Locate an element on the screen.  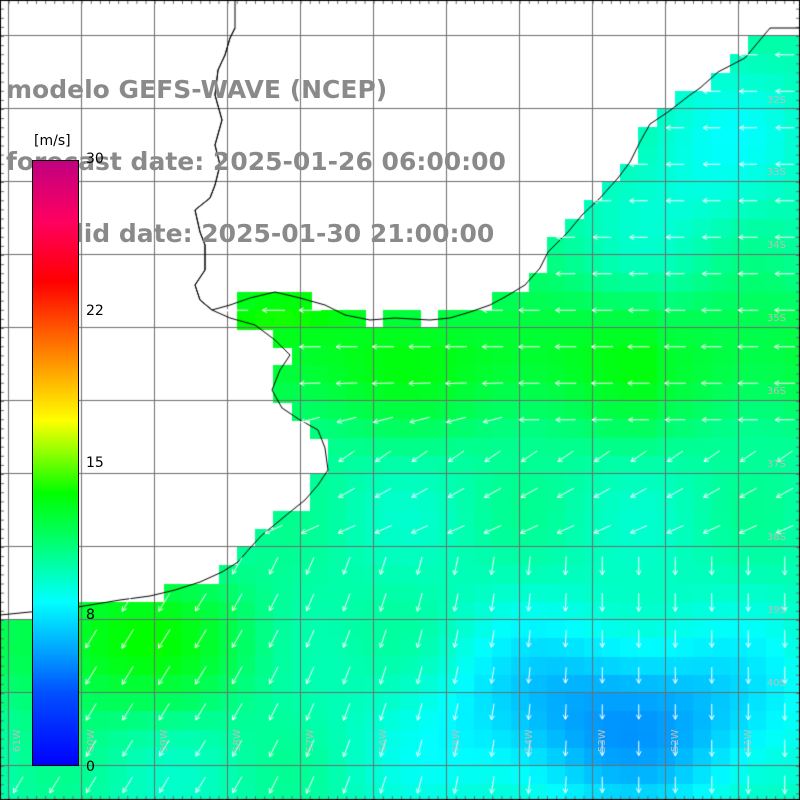
lon-label: 52W is located at coordinates (675, 740).